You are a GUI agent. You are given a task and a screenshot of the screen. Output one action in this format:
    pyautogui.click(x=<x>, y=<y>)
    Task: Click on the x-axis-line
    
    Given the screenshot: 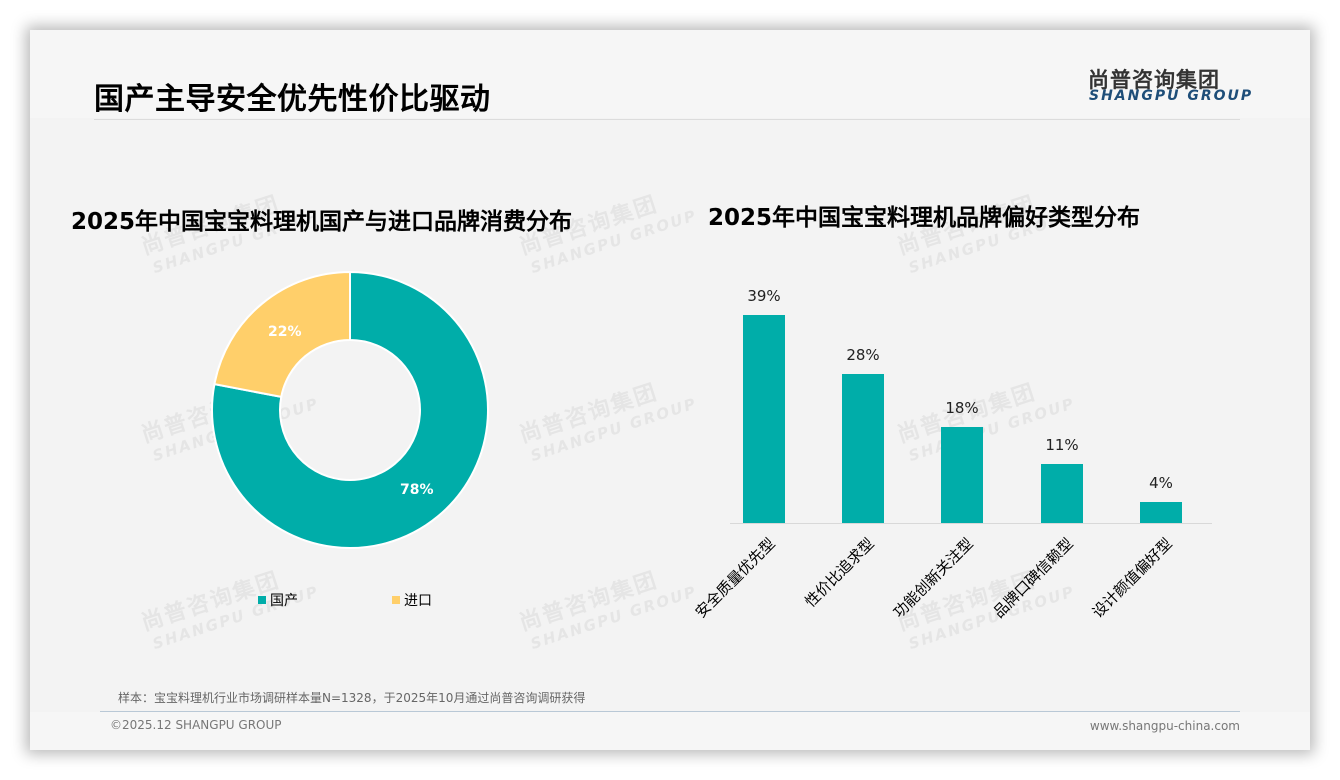 What is the action you would take?
    pyautogui.click(x=971, y=523)
    